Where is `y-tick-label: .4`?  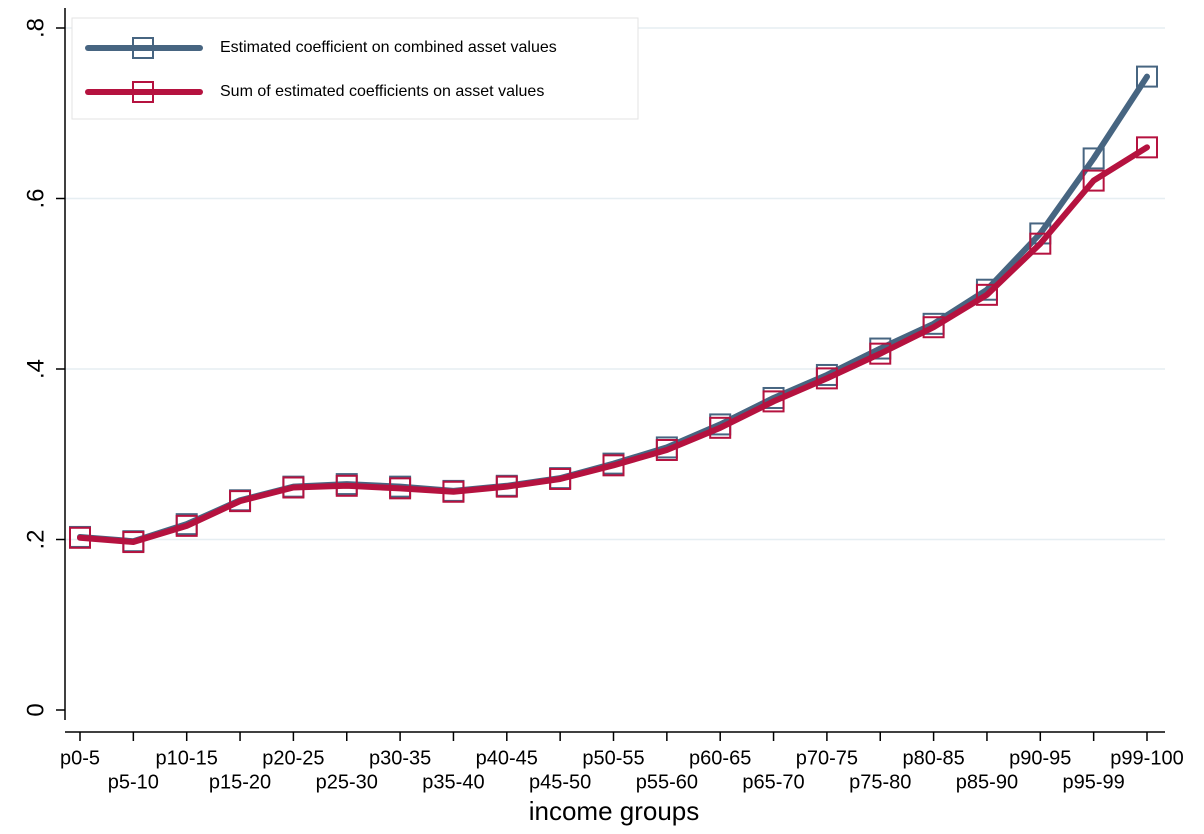 y-tick-label: .4 is located at coordinates (35, 369).